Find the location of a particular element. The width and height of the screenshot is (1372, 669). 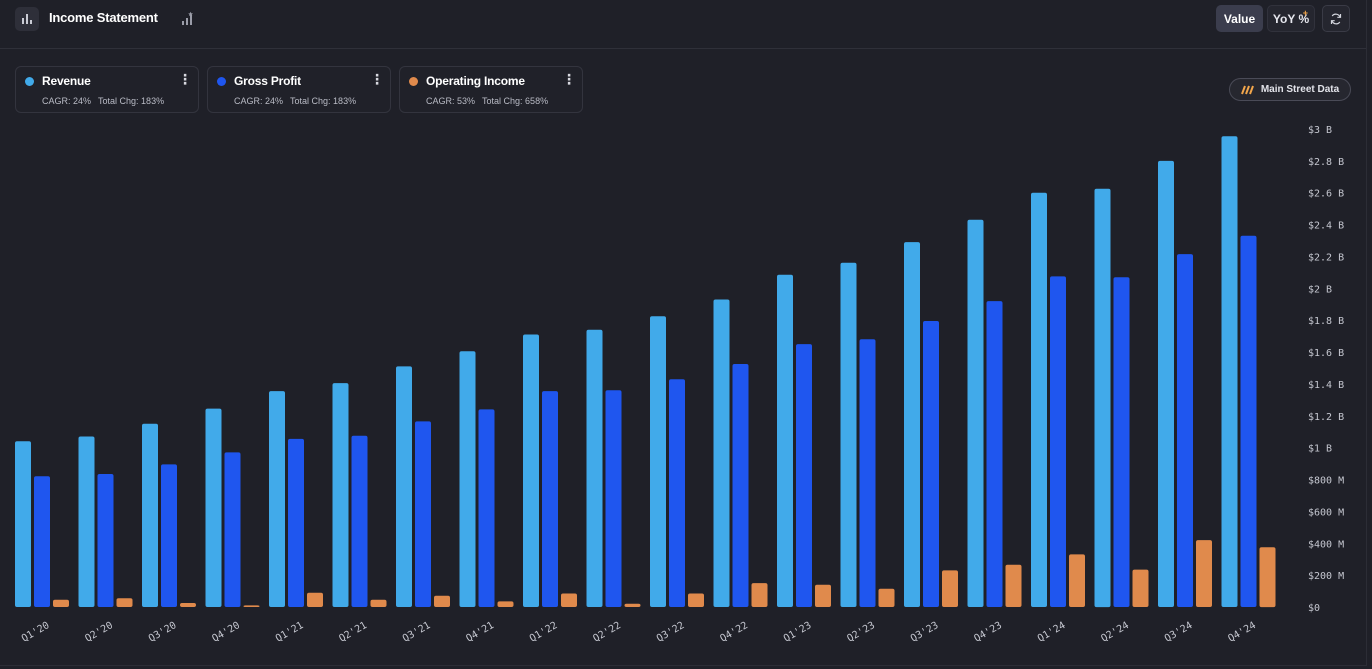

x-tick-label: Q3'24 is located at coordinates (1179, 632).